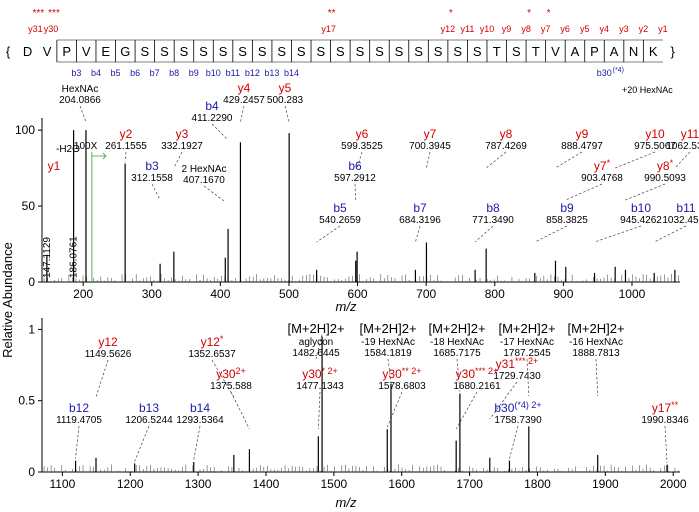  I want to click on peak-mass-label: 1352.6537, so click(212, 354).